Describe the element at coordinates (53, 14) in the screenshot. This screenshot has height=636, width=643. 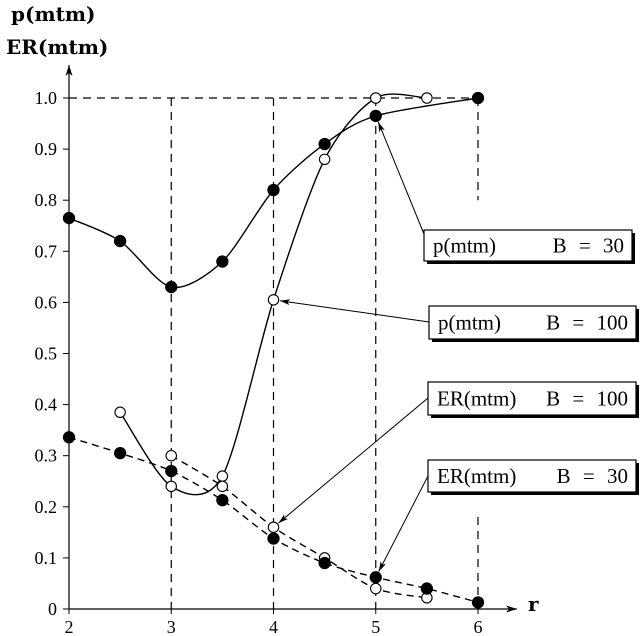
I see `y-axis-title-p: p(mtm)` at that location.